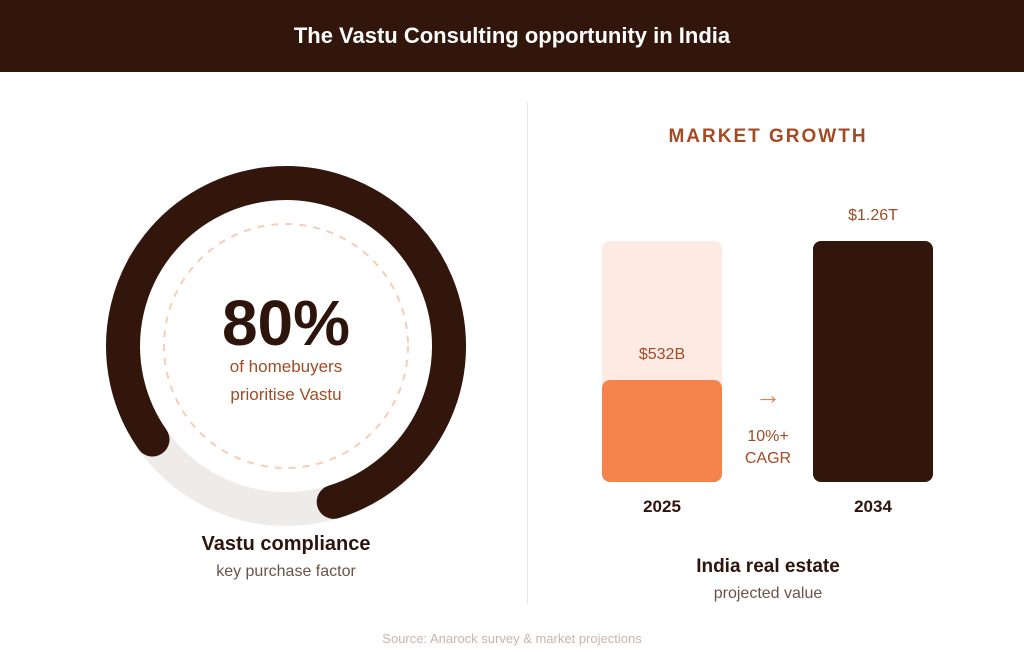 This screenshot has width=1024, height=663. I want to click on panel-divider, so click(527, 353).